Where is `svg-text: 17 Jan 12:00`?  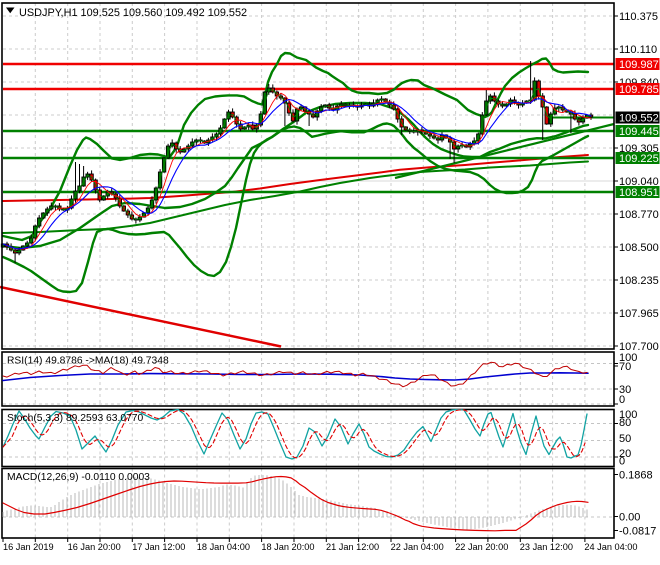
svg-text: 17 Jan 12:00 is located at coordinates (158, 547).